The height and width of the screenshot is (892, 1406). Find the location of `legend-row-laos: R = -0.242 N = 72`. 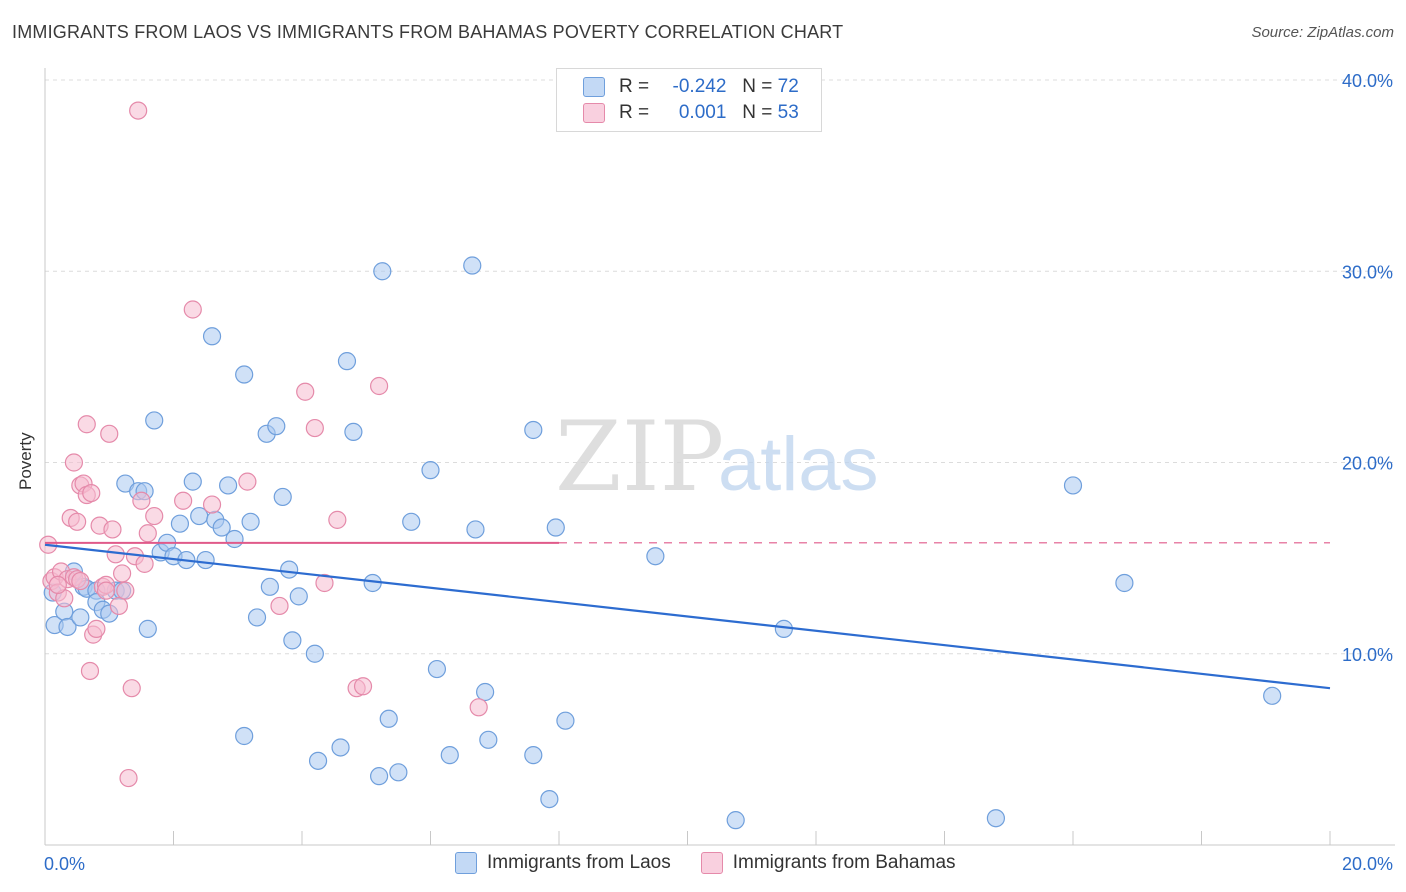

legend-row-laos: R = -0.242 N = 72 is located at coordinates (691, 87).